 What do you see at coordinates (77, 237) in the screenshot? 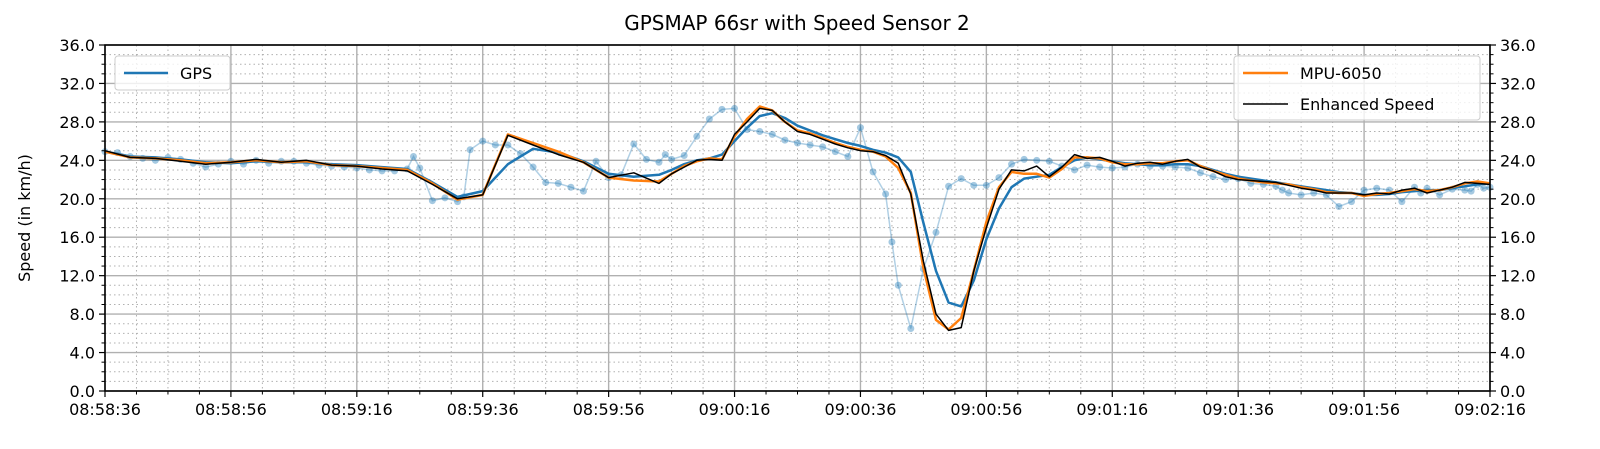
I see `y-tick-label-left: 16.0` at bounding box center [77, 237].